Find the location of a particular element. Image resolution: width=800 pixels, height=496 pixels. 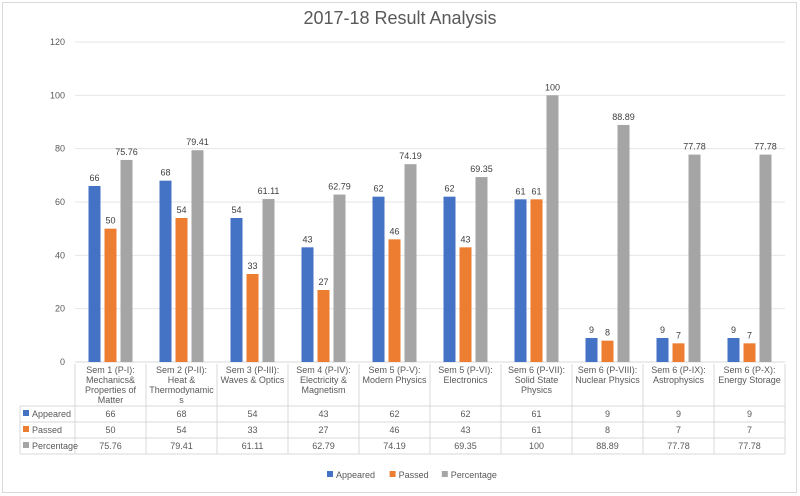

data-label: 7 is located at coordinates (678, 335).